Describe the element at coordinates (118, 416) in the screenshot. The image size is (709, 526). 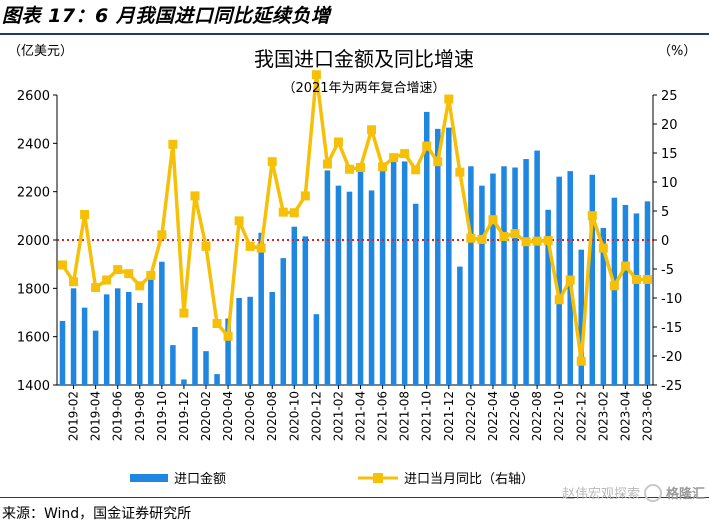
I see `x-tick-label: 2019-06` at that location.